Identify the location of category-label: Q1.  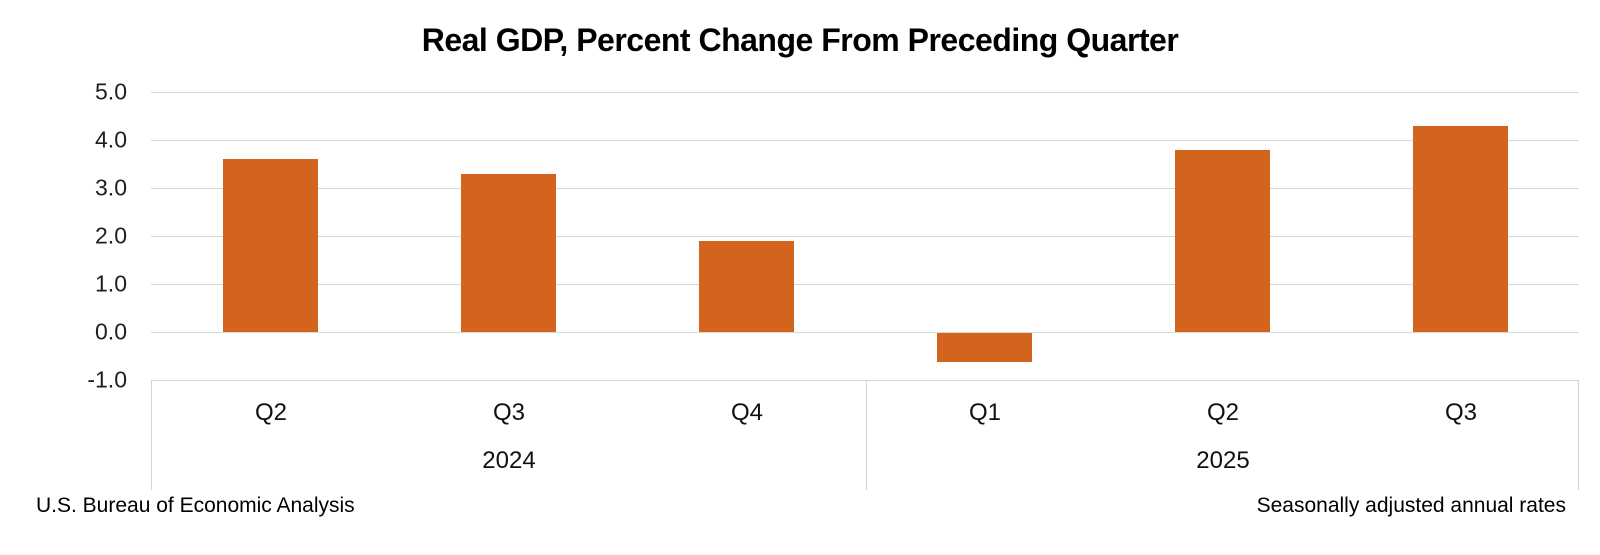
(984, 412).